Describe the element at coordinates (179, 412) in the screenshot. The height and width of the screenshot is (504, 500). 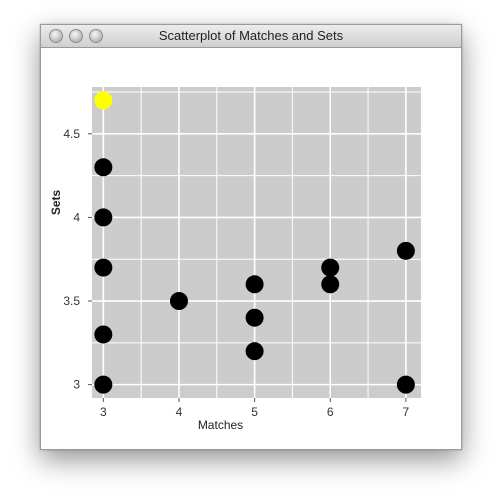
I see `x-tick-label: 4` at that location.